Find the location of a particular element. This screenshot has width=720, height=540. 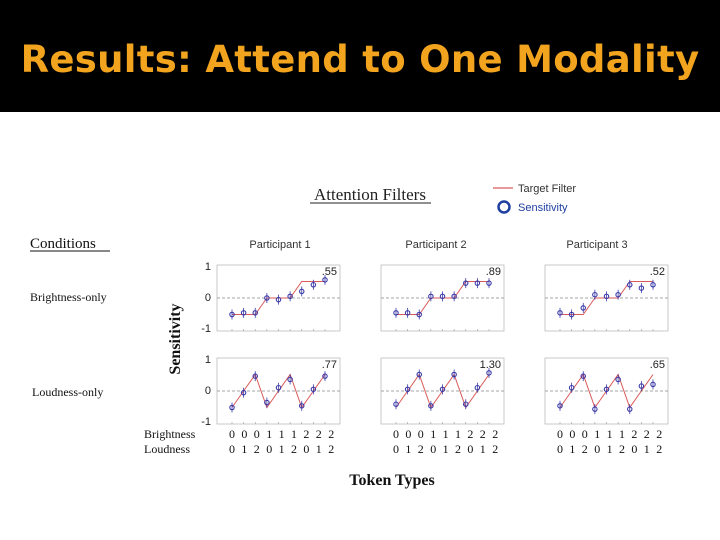

x-axis-label: Token Types is located at coordinates (392, 480).